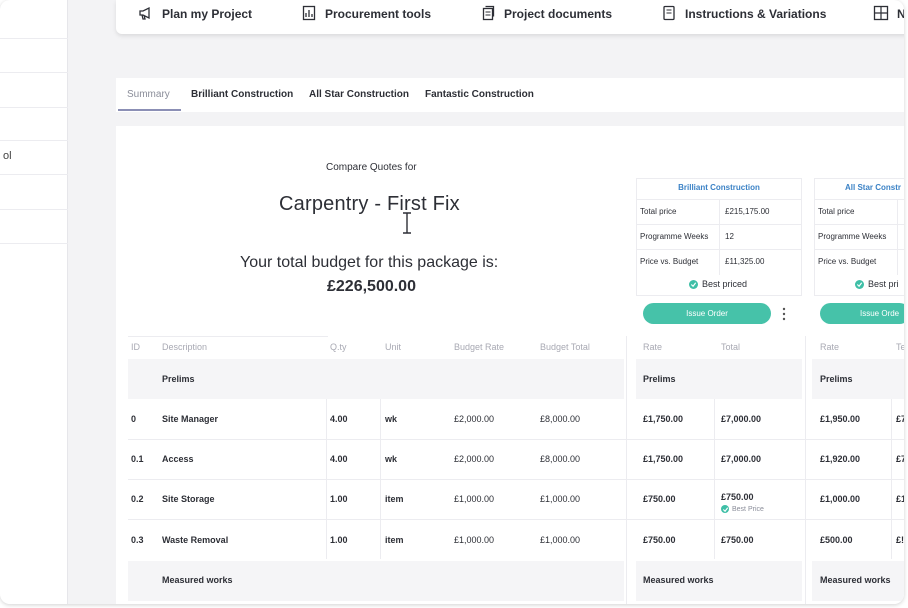  Describe the element at coordinates (862, 313) in the screenshot. I see `issue-order-button: Issue Orde` at that location.